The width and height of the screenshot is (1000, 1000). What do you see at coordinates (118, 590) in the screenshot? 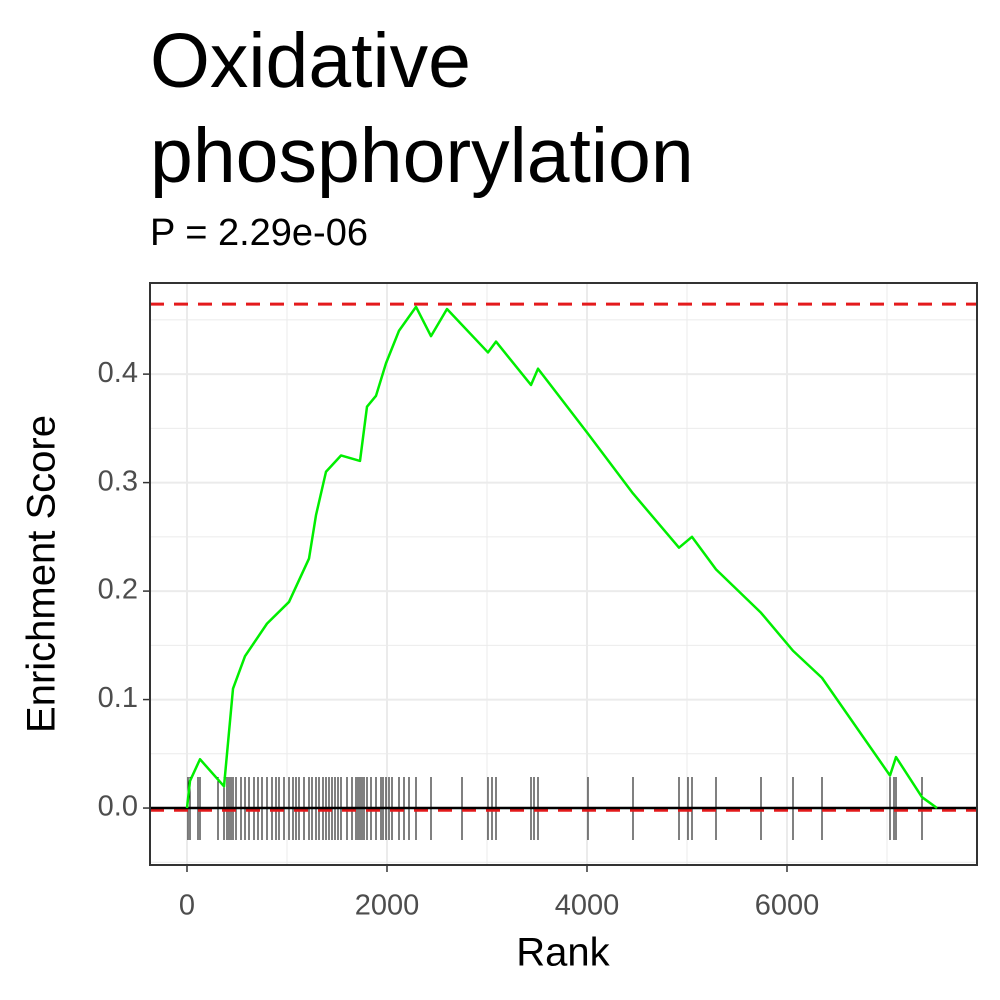
I see `y-tick-label: 0.2` at bounding box center [118, 590].